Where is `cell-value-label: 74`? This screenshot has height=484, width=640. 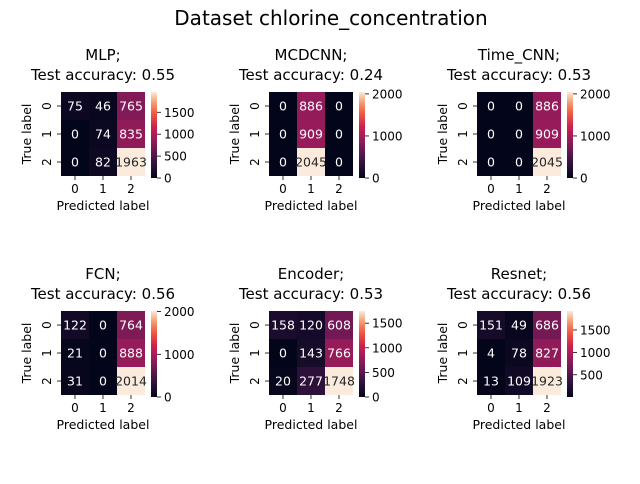 cell-value-label: 74 is located at coordinates (103, 134).